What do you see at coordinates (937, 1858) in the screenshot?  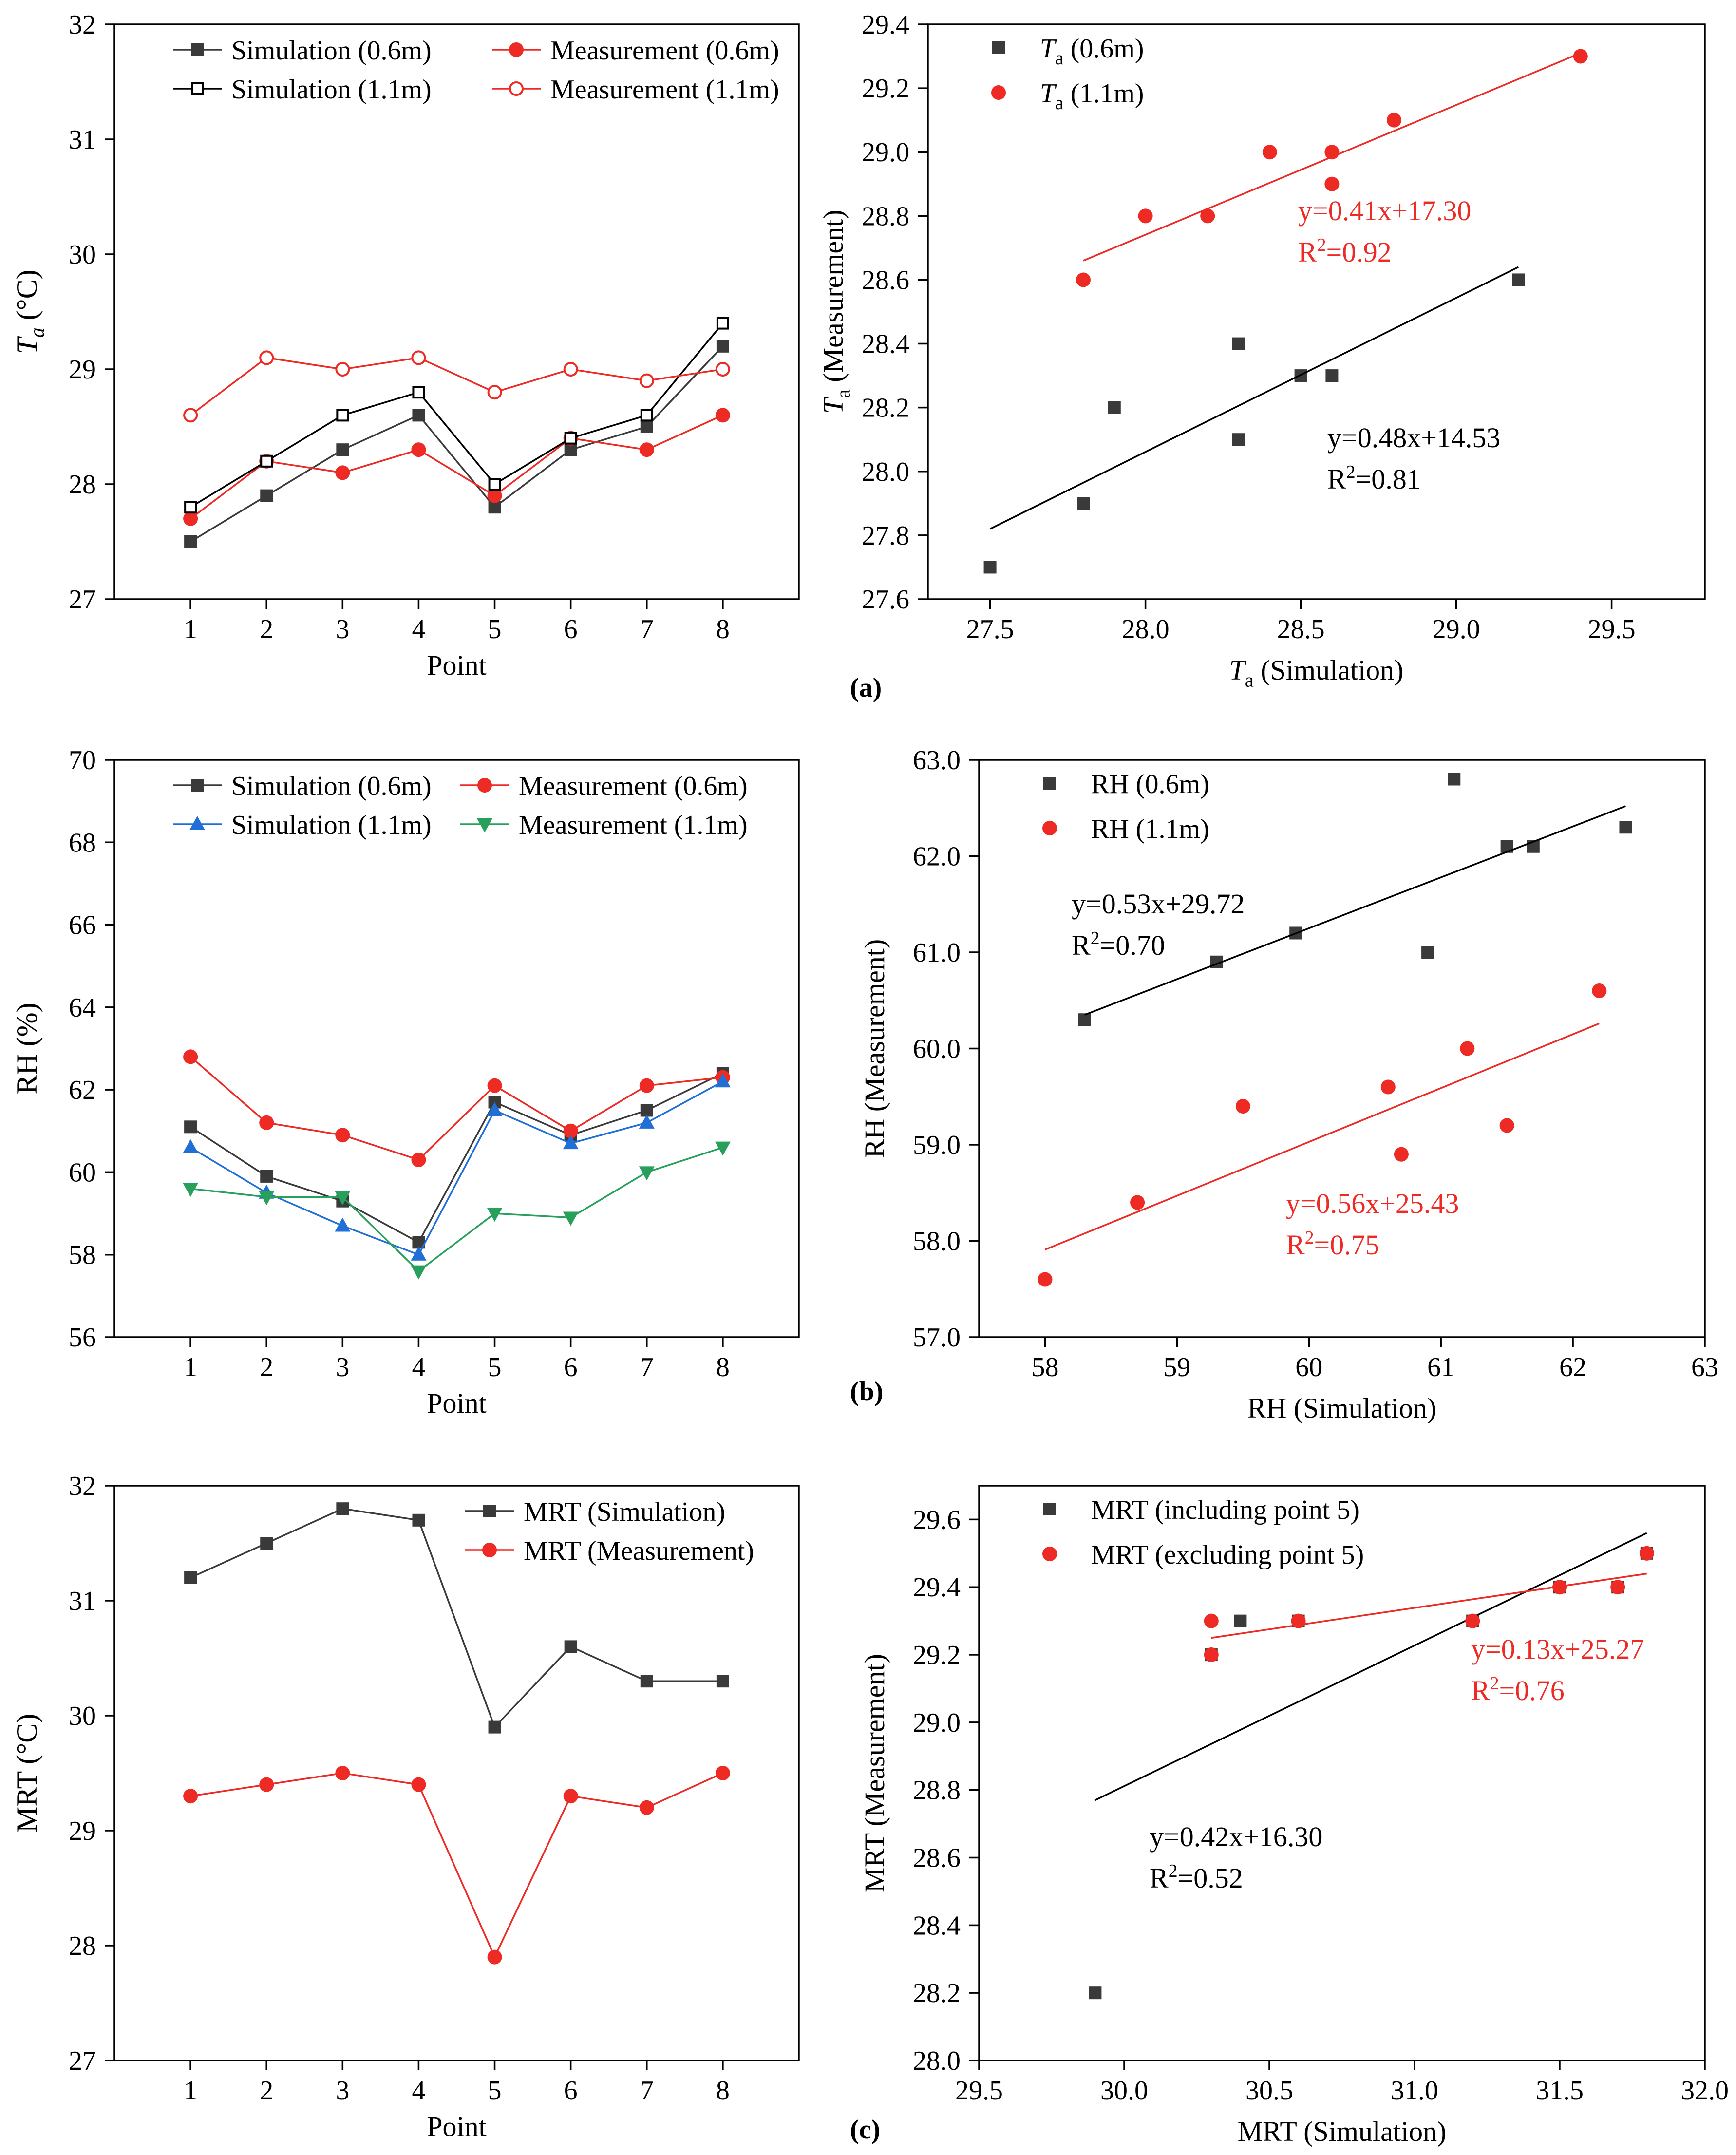 I see `y-tick-label: 28.6` at bounding box center [937, 1858].